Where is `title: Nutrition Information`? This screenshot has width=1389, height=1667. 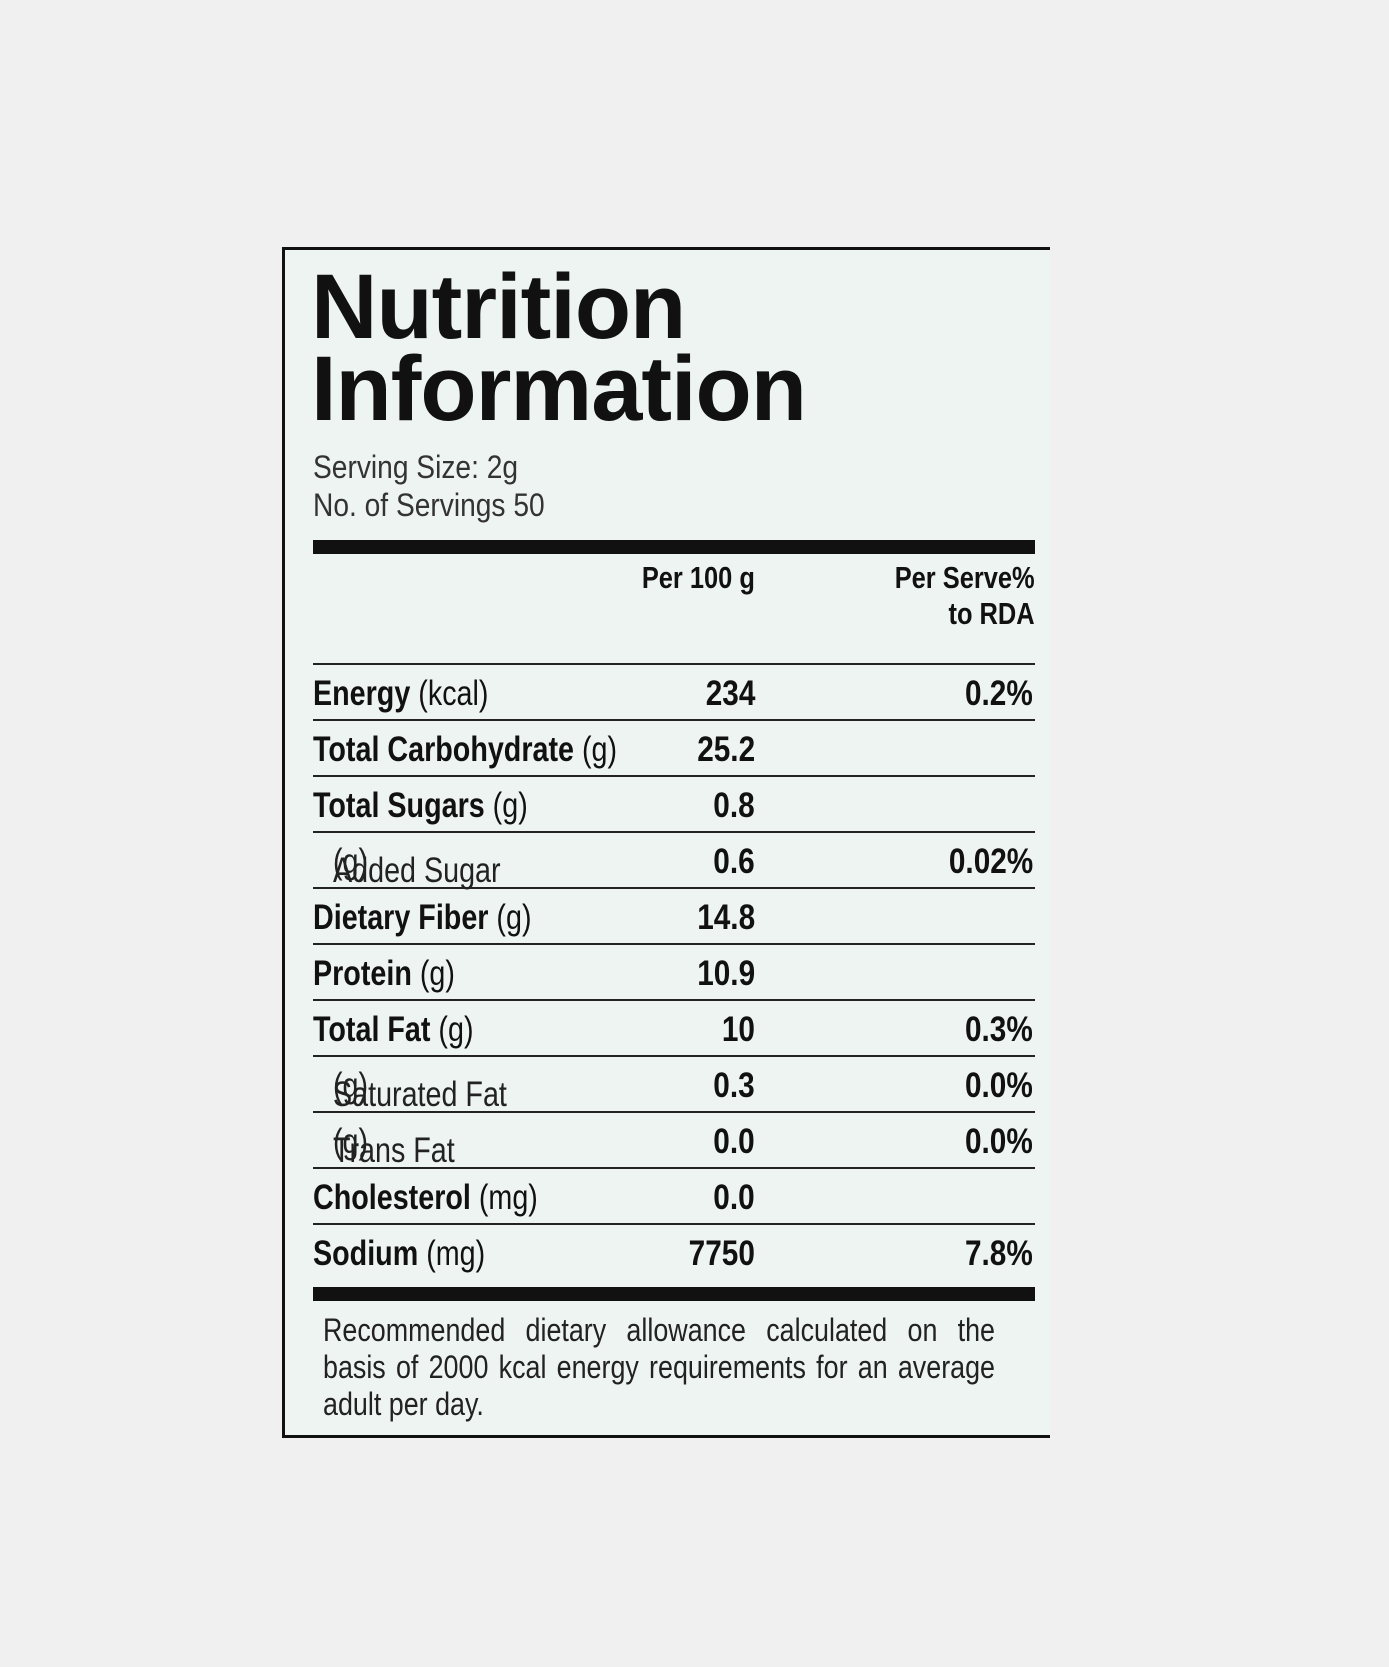
title: Nutrition Information is located at coordinates (559, 348).